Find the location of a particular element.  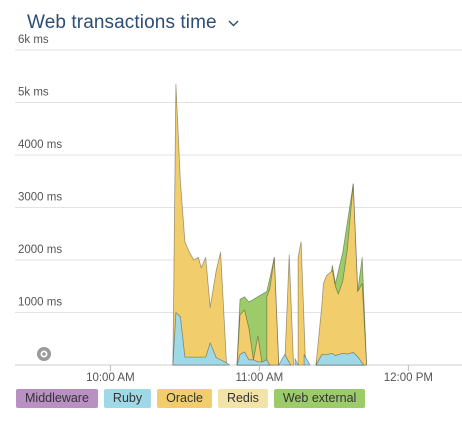

chevron-down-icon is located at coordinates (233, 23).